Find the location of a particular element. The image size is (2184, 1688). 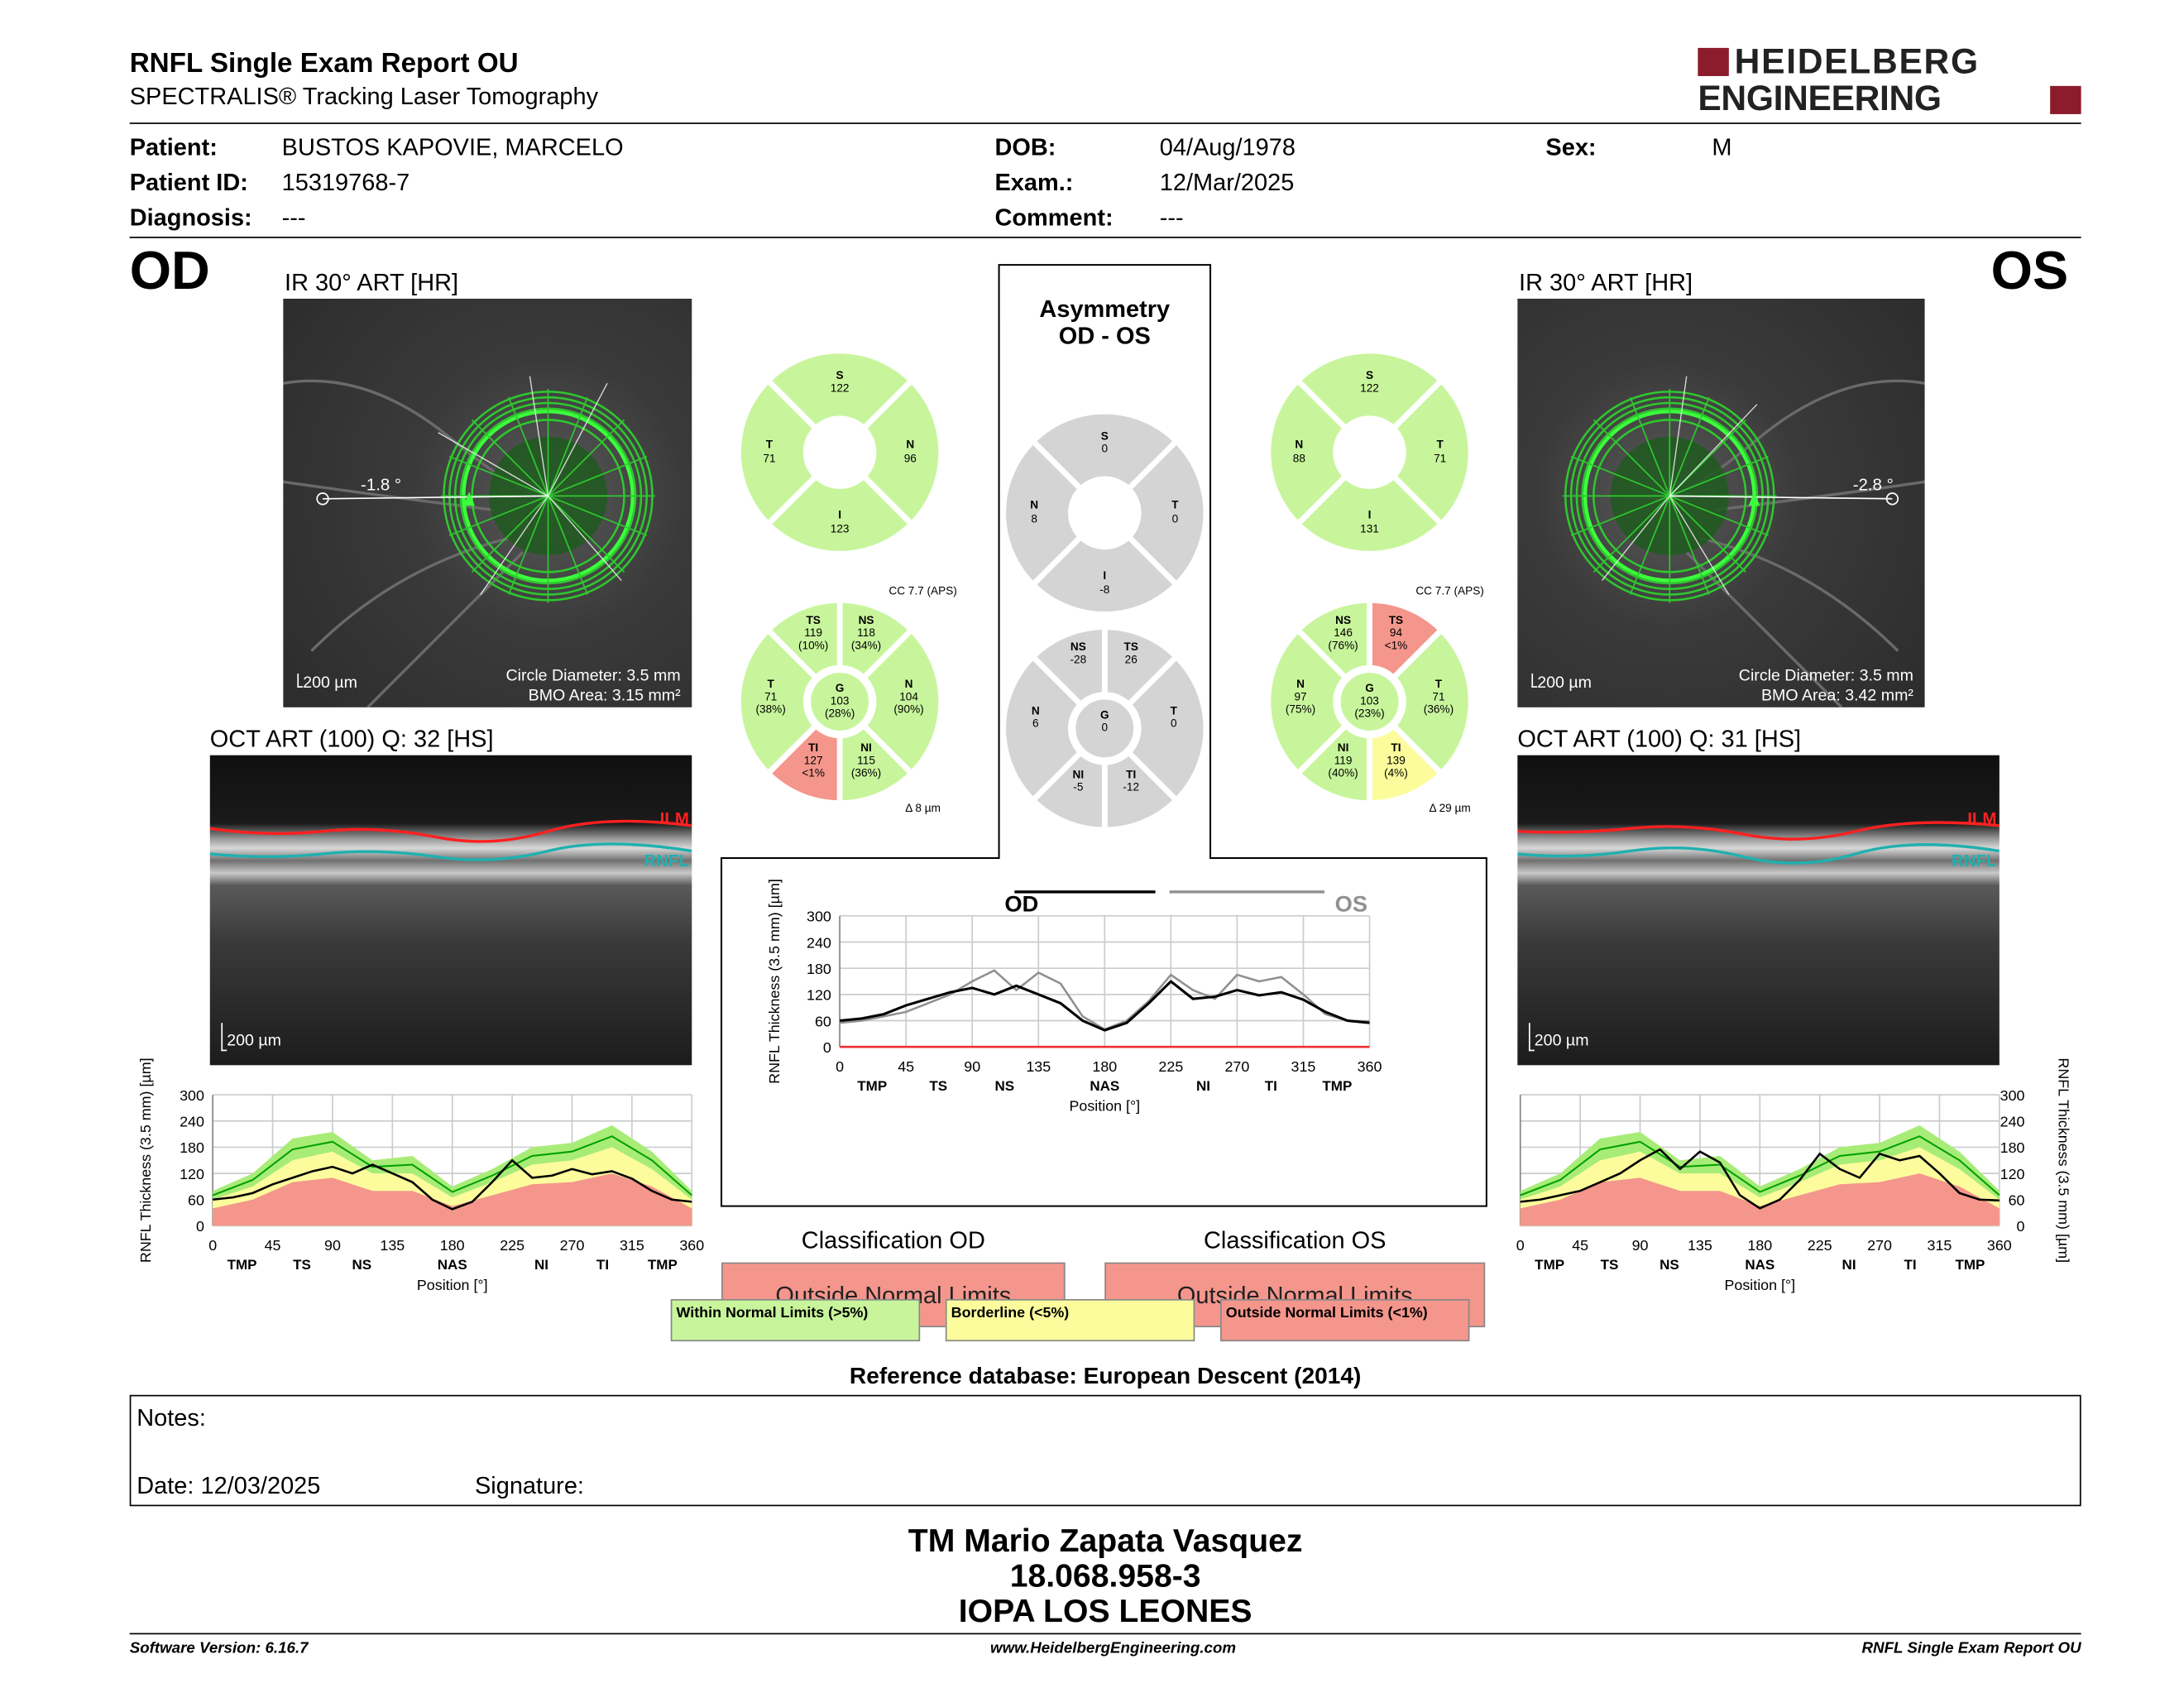

oct-scale-text-os: 200 µm is located at coordinates (1561, 1041).